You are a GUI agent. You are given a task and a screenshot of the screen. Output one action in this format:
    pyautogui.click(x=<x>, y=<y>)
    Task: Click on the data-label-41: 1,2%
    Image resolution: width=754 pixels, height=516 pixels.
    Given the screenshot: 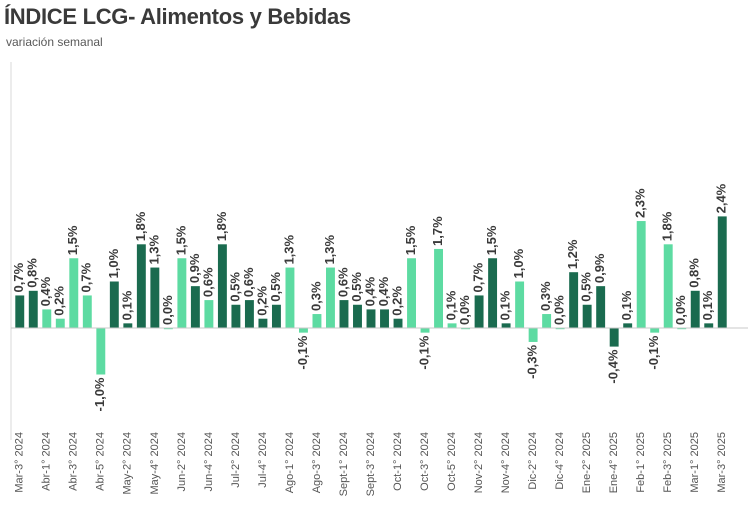 What is the action you would take?
    pyautogui.click(x=572, y=254)
    